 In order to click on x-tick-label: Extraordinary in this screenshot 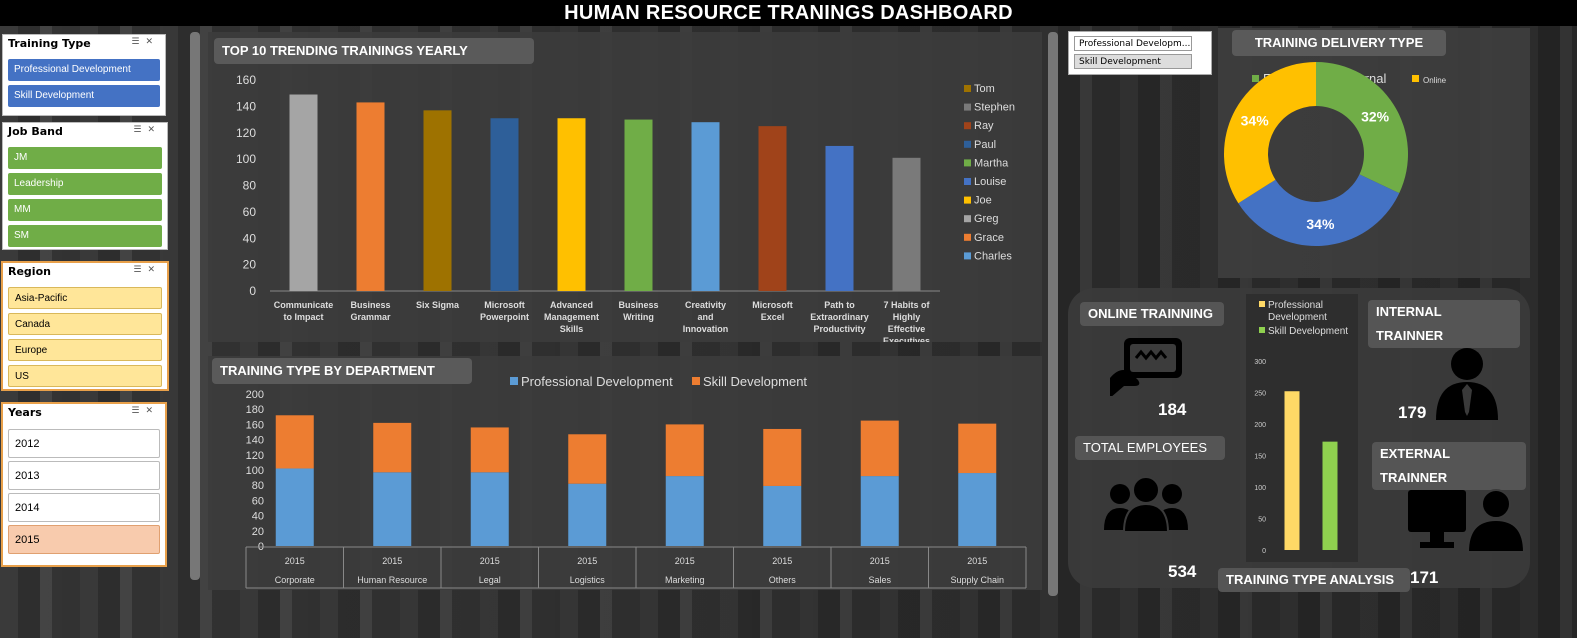, I will do `click(839, 317)`.